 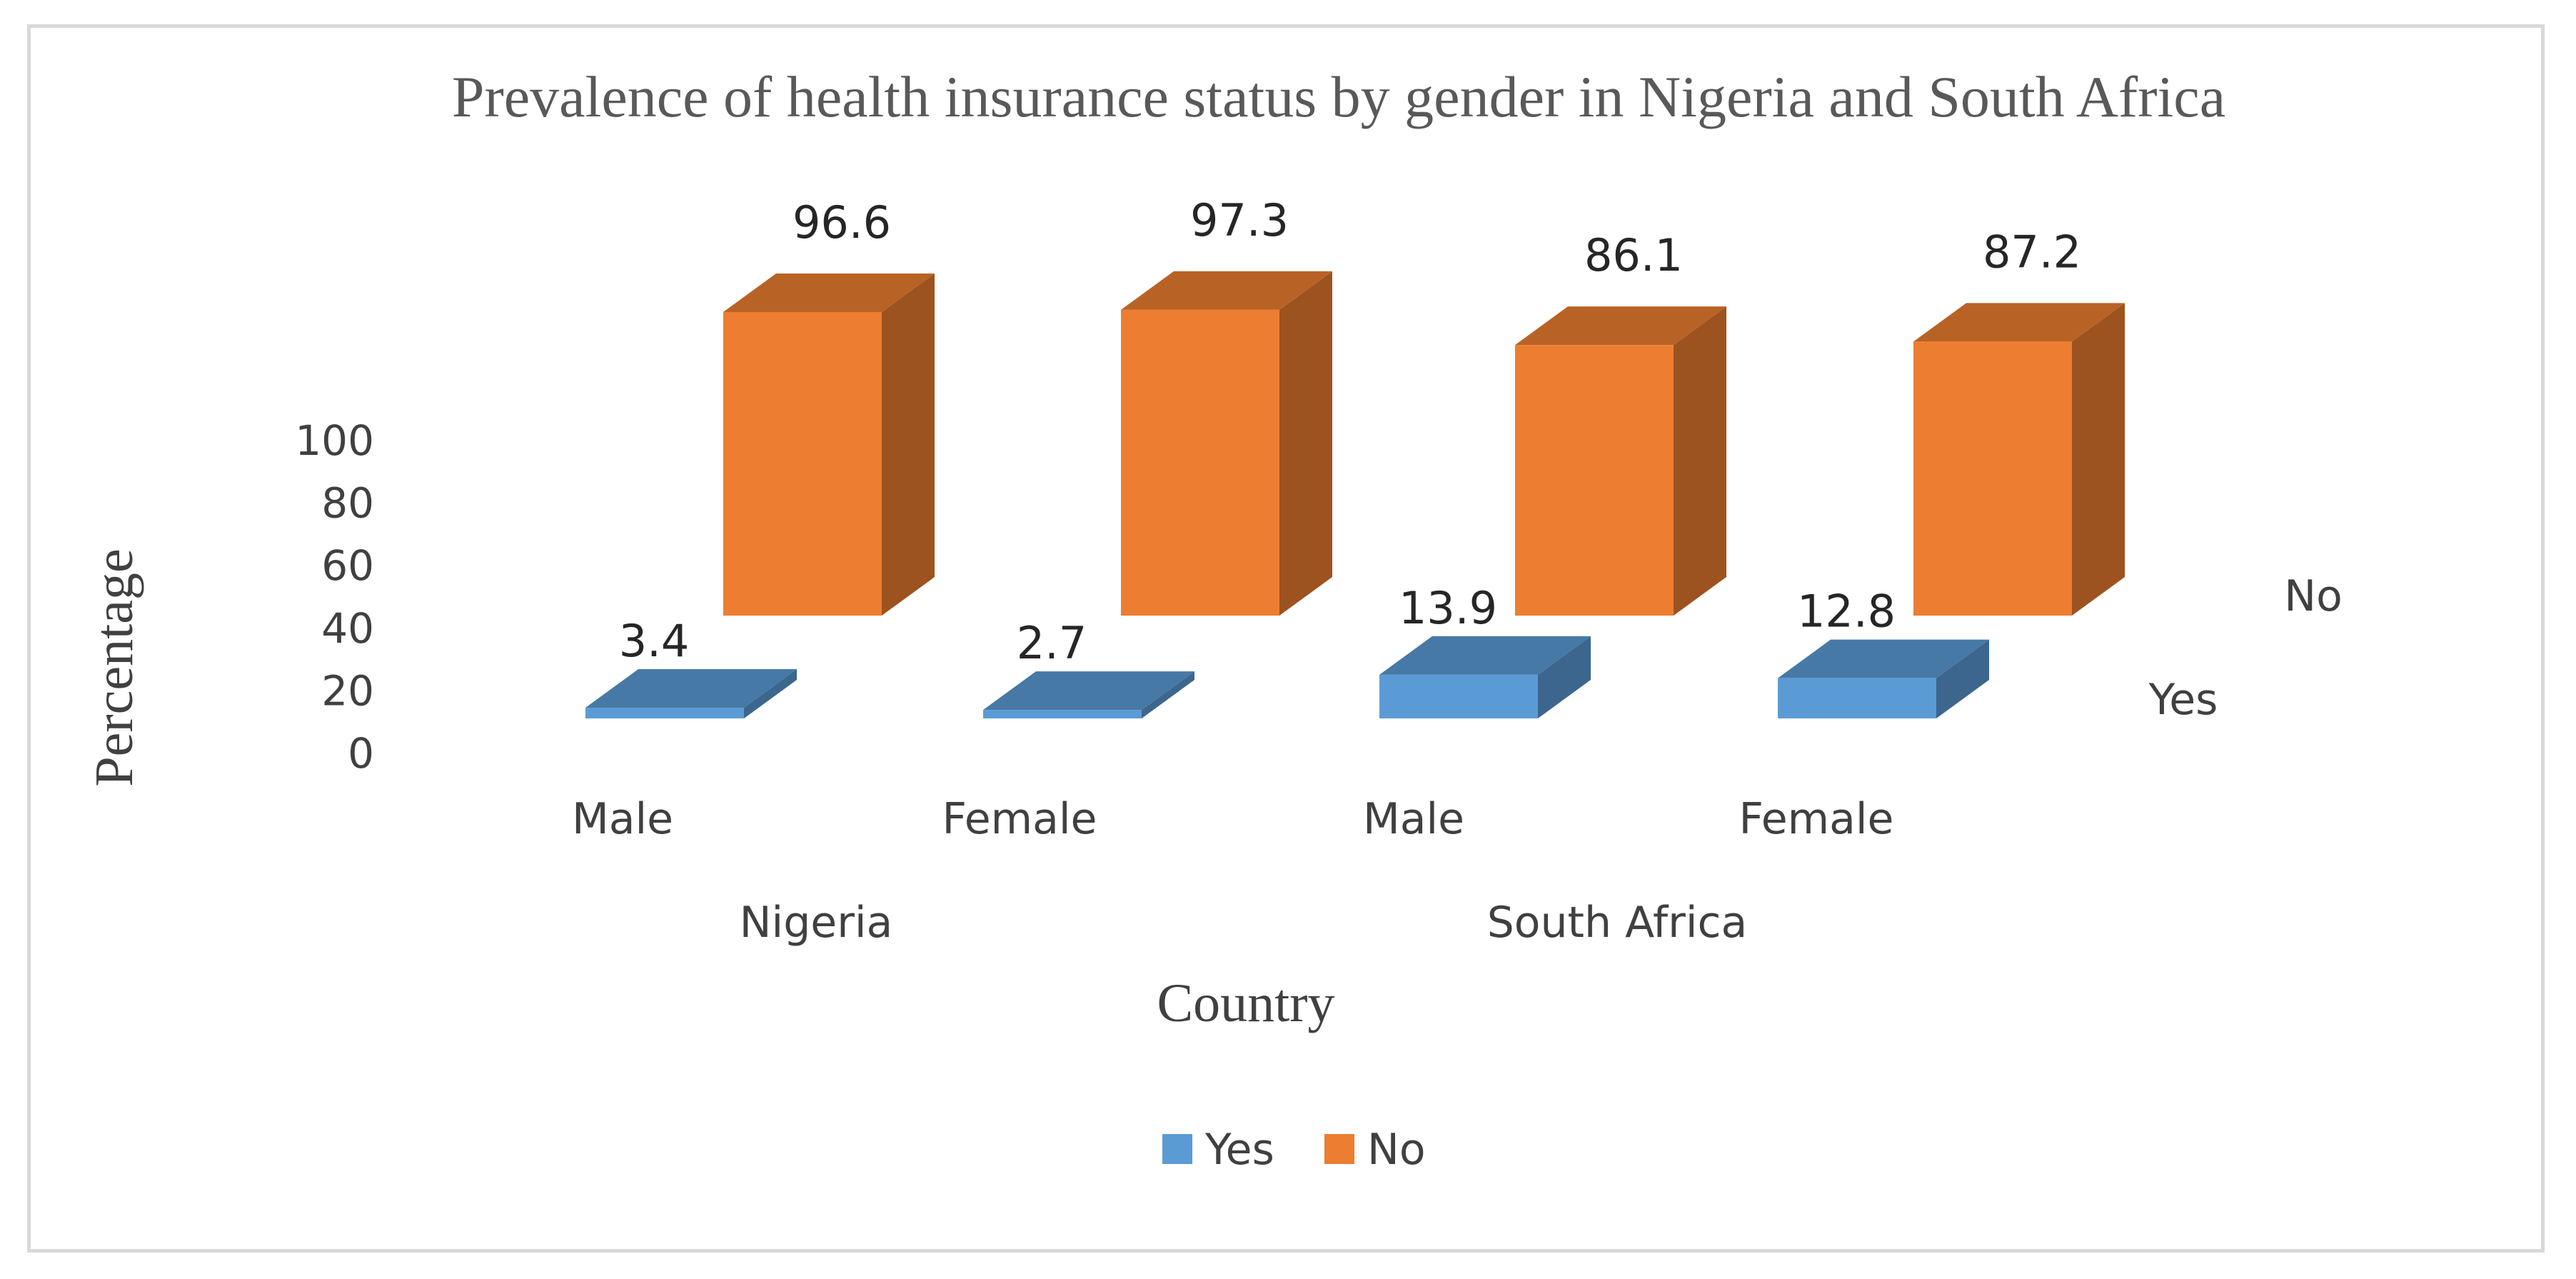 I want to click on y-tick-label: 60, so click(x=347, y=566).